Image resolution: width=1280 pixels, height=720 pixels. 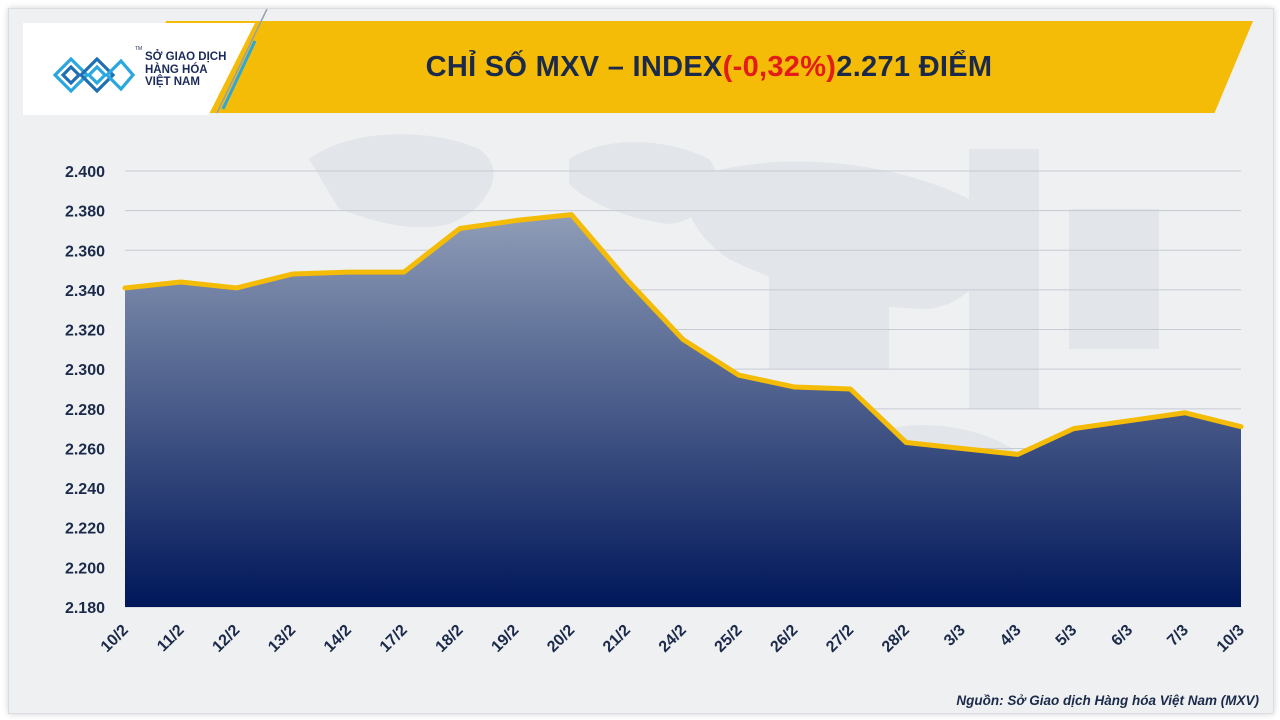 What do you see at coordinates (170, 638) in the screenshot?
I see `x-tick-label: 11/2` at bounding box center [170, 638].